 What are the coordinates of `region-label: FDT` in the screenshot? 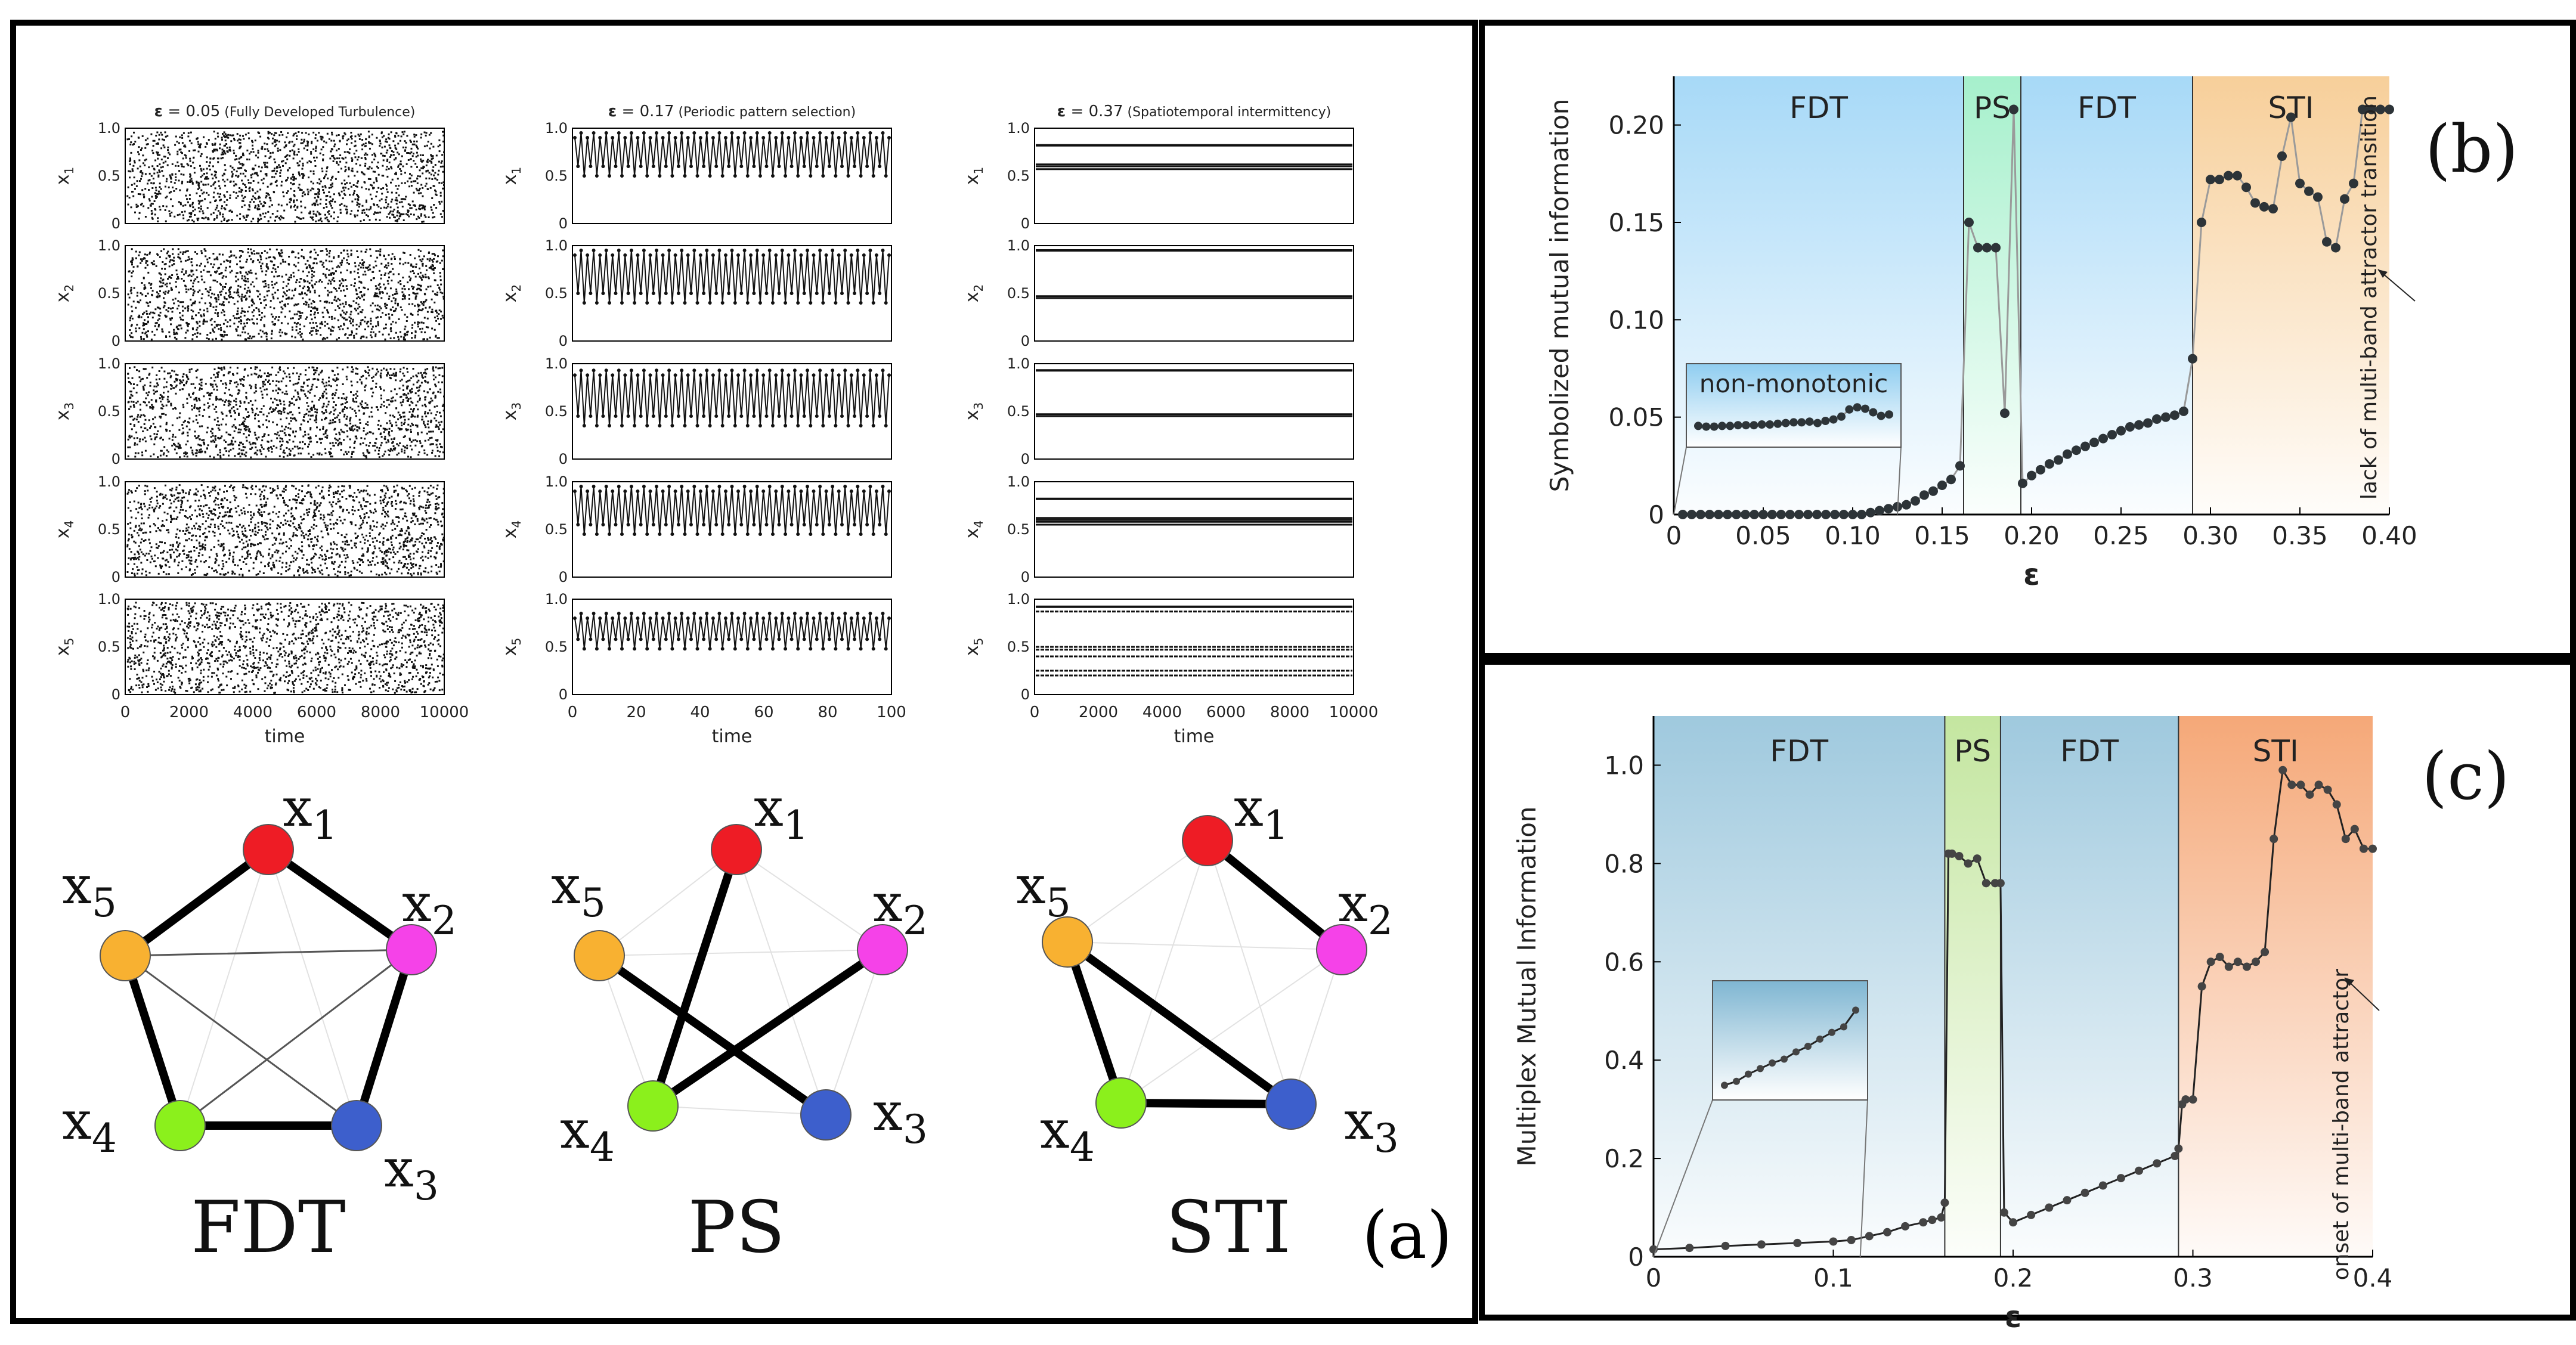 It's located at (2090, 751).